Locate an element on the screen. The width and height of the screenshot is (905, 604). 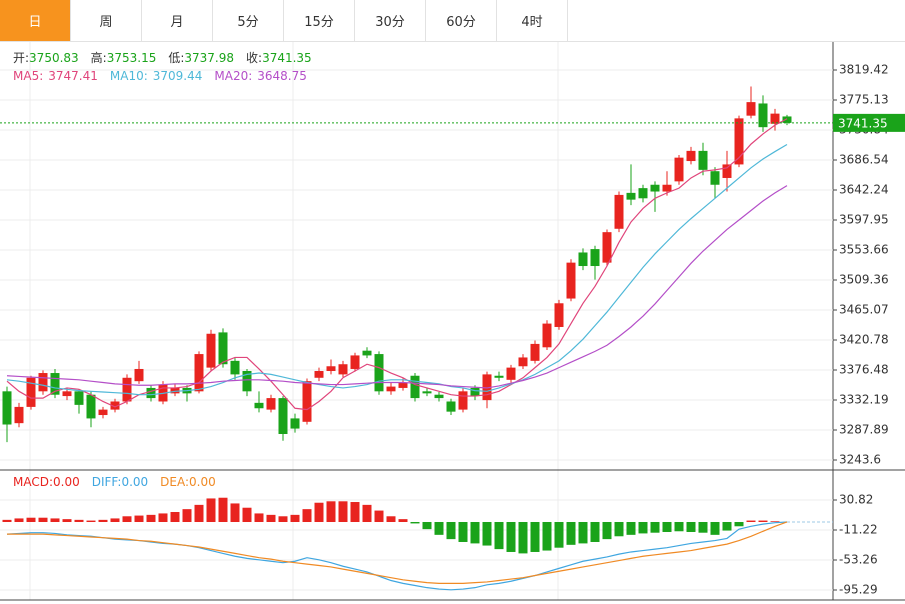
legend-name: MACD: is located at coordinates (33, 482).